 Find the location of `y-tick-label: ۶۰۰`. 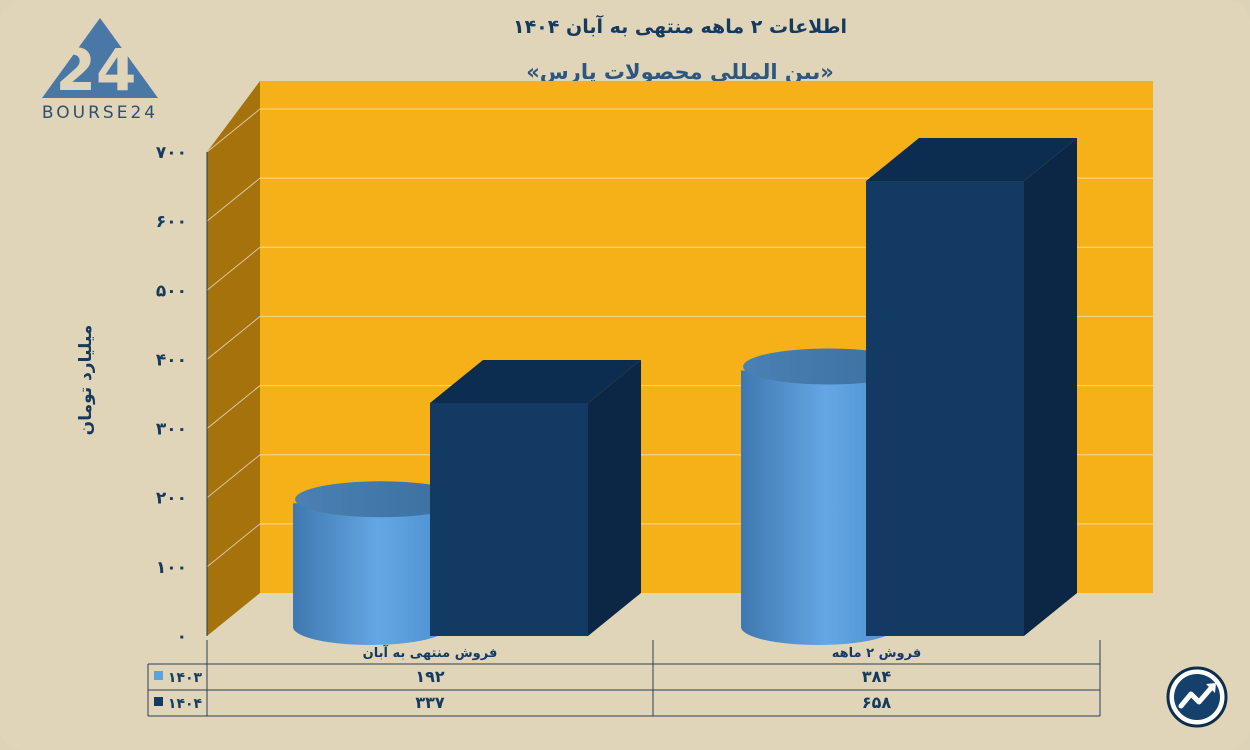

y-tick-label: ۶۰۰ is located at coordinates (171, 222).